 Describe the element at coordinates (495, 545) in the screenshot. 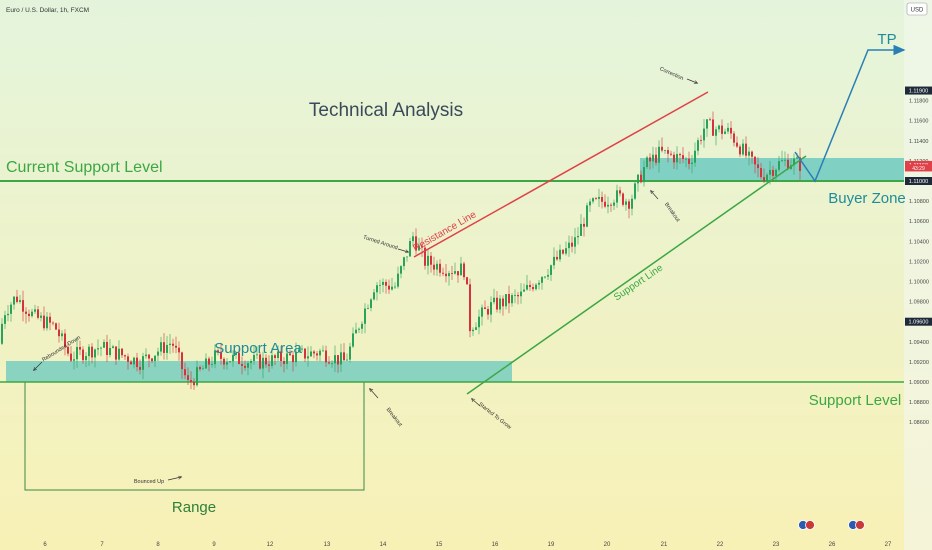

I see `time-tick-label: 16` at that location.